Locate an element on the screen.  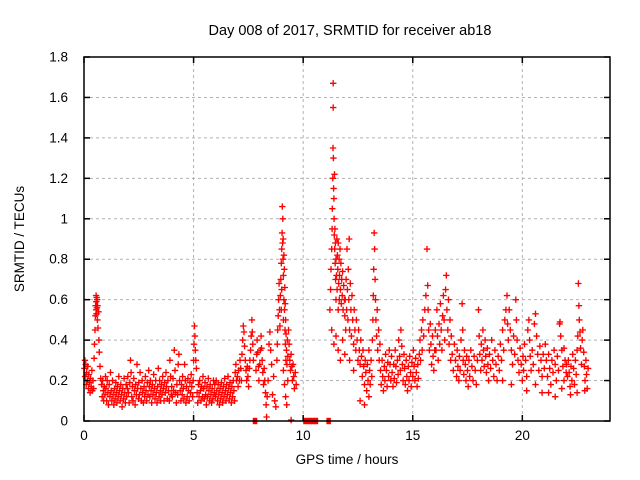
y-tick-label: 0.4 is located at coordinates (58, 340).